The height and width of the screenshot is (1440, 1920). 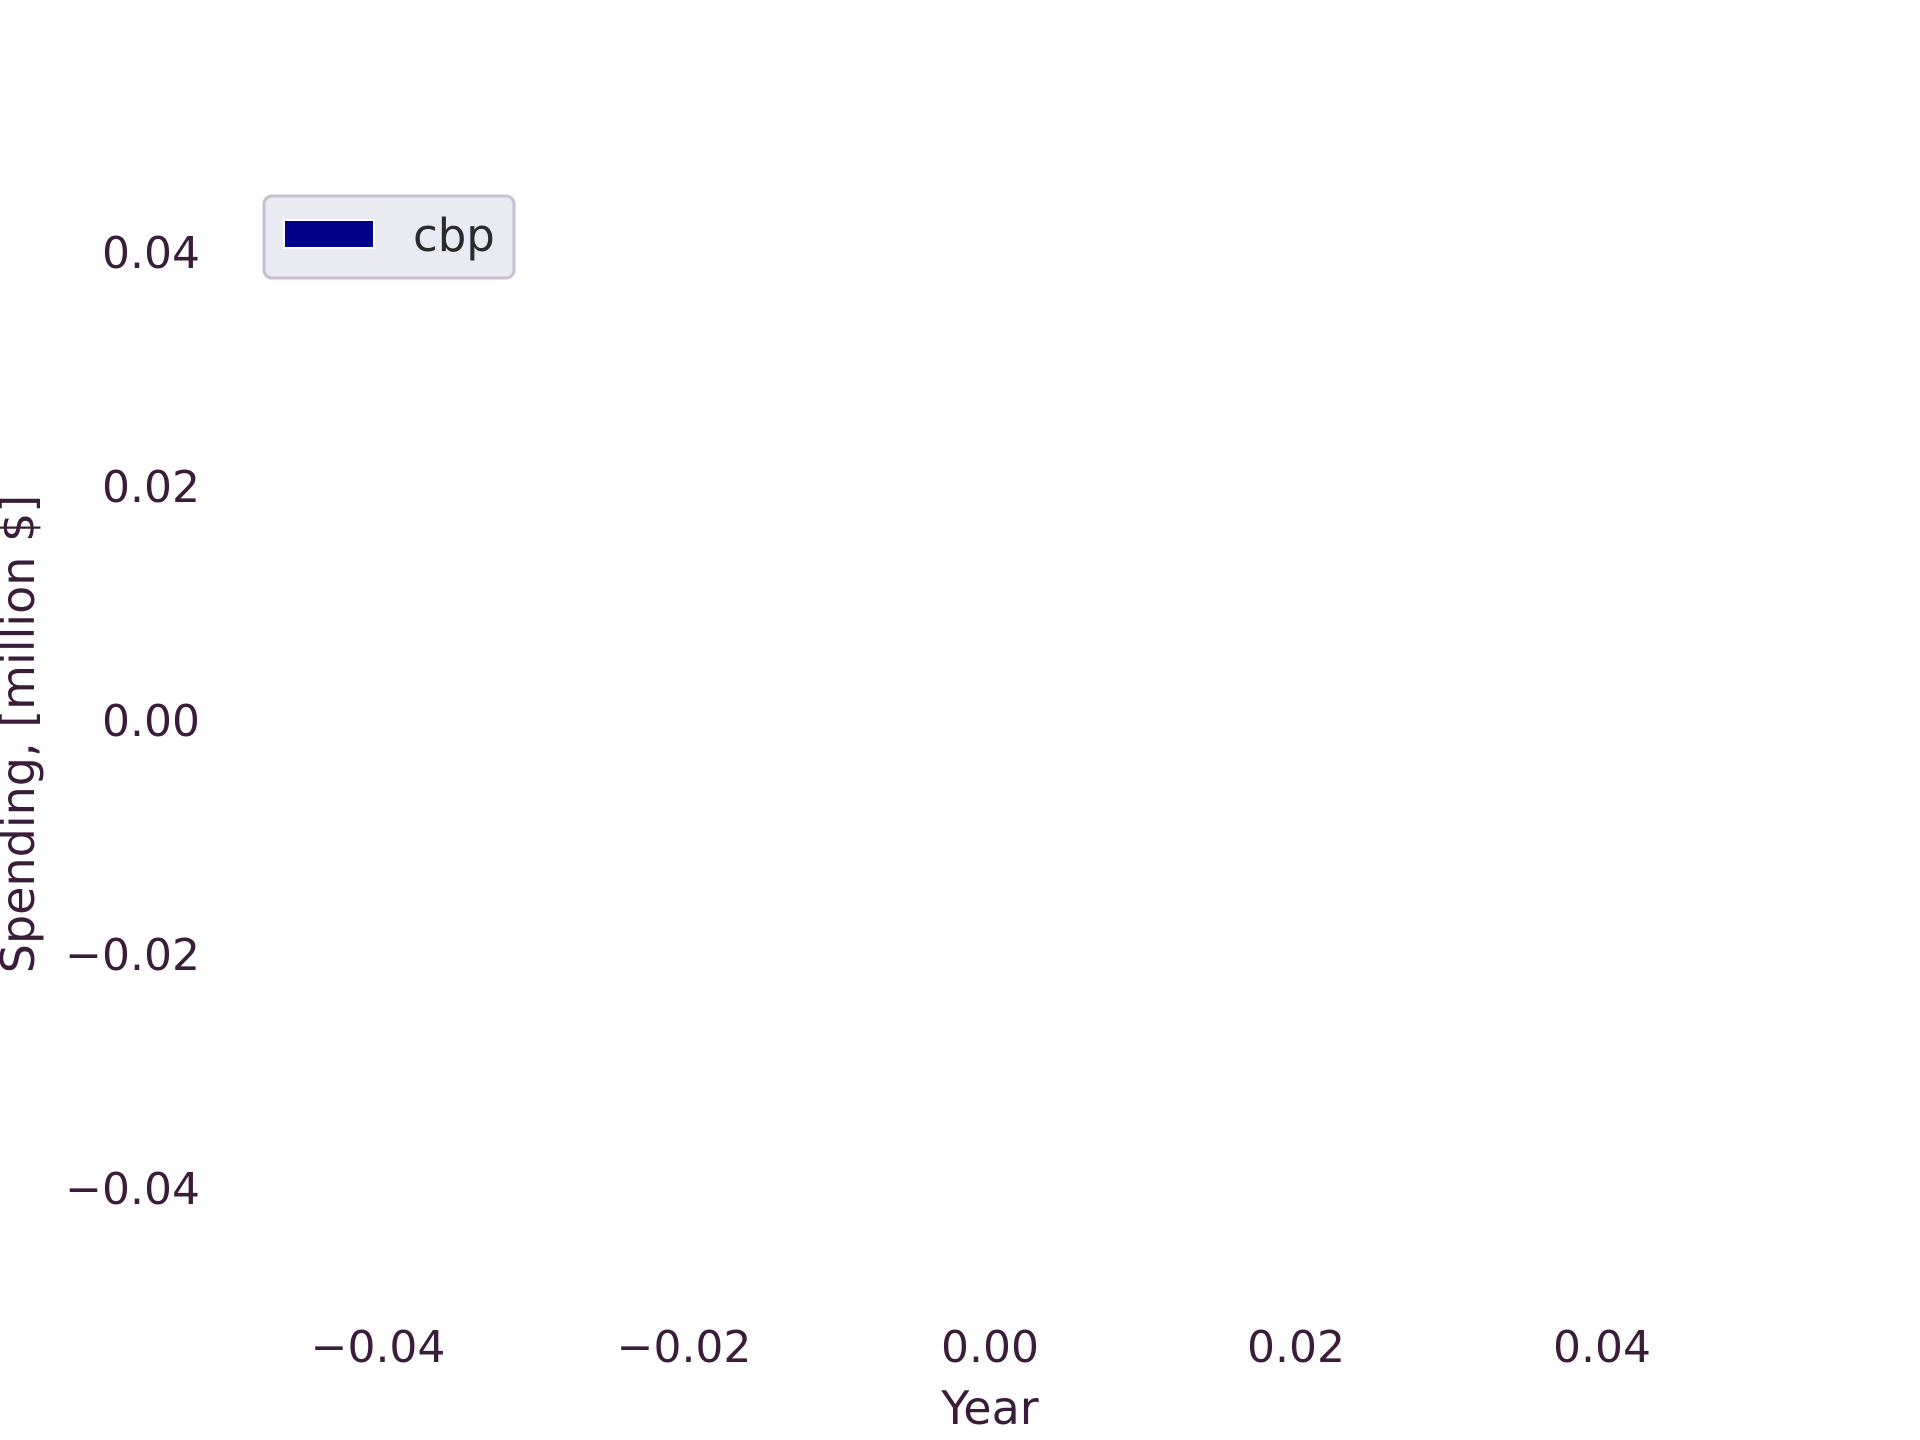 What do you see at coordinates (989, 1408) in the screenshot?
I see `x-axis-label: Year` at bounding box center [989, 1408].